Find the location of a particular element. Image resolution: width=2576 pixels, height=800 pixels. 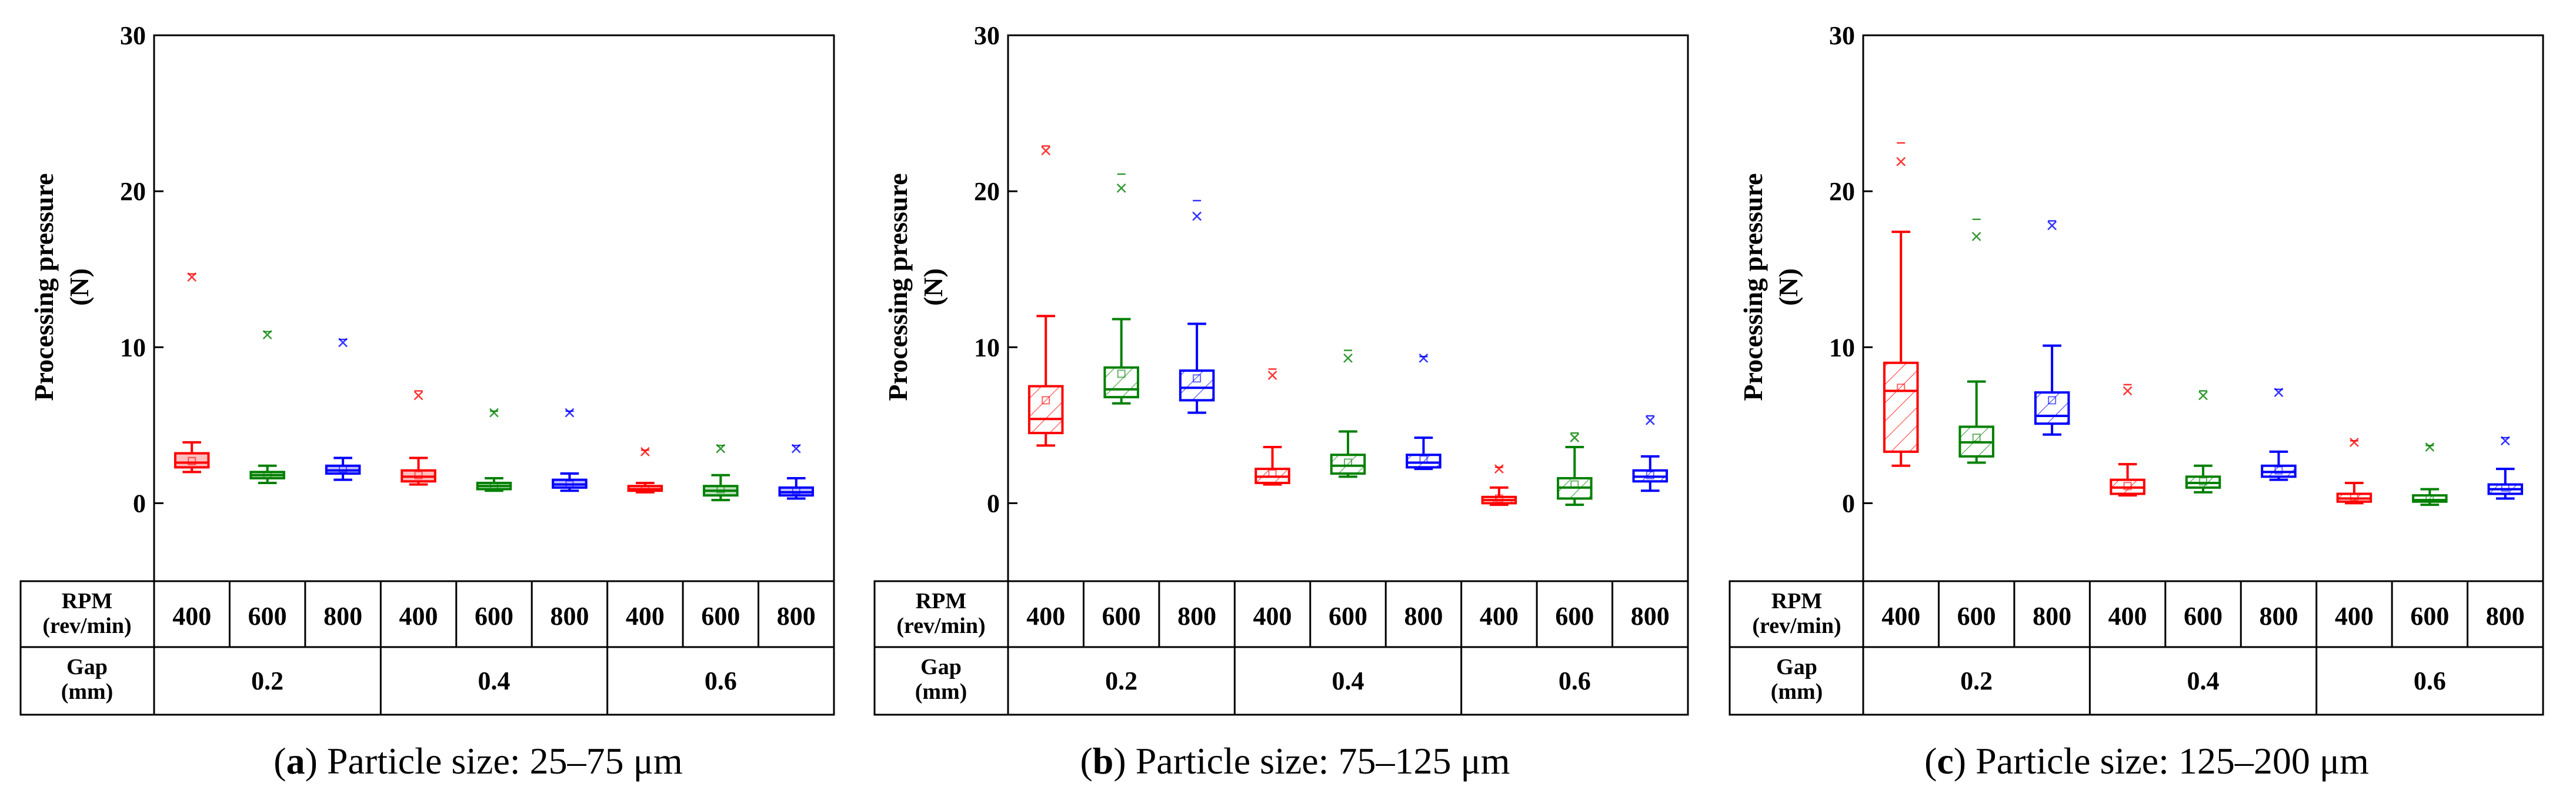

panel-c-box-gap0.4-rpm400 is located at coordinates (2127, 440).